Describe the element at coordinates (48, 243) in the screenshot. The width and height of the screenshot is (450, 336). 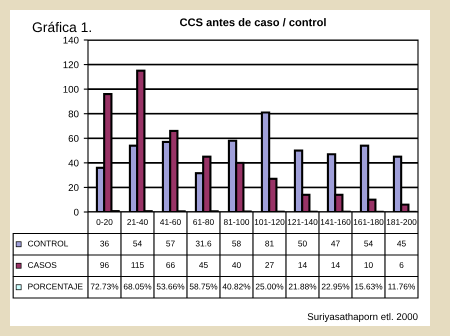
I see `legend-label: CONTROL` at that location.